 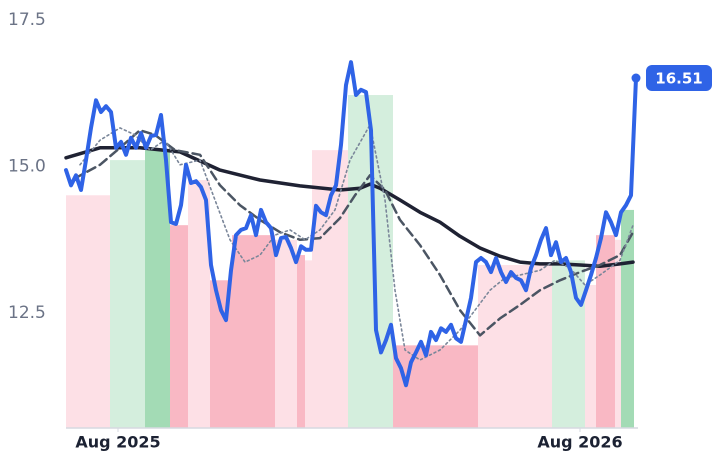 What do you see at coordinates (117, 442) in the screenshot?
I see `x-tick-label: Aug 2025` at bounding box center [117, 442].